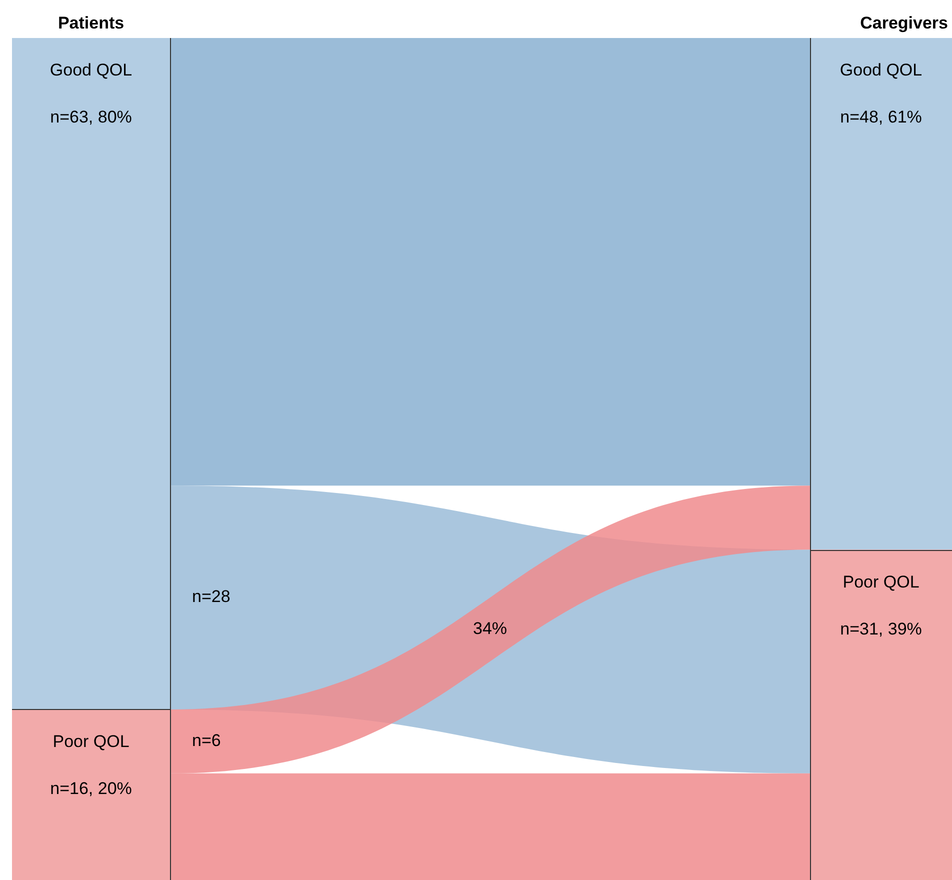 The width and height of the screenshot is (952, 880). I want to click on series-label: Poor QOL, so click(91, 742).